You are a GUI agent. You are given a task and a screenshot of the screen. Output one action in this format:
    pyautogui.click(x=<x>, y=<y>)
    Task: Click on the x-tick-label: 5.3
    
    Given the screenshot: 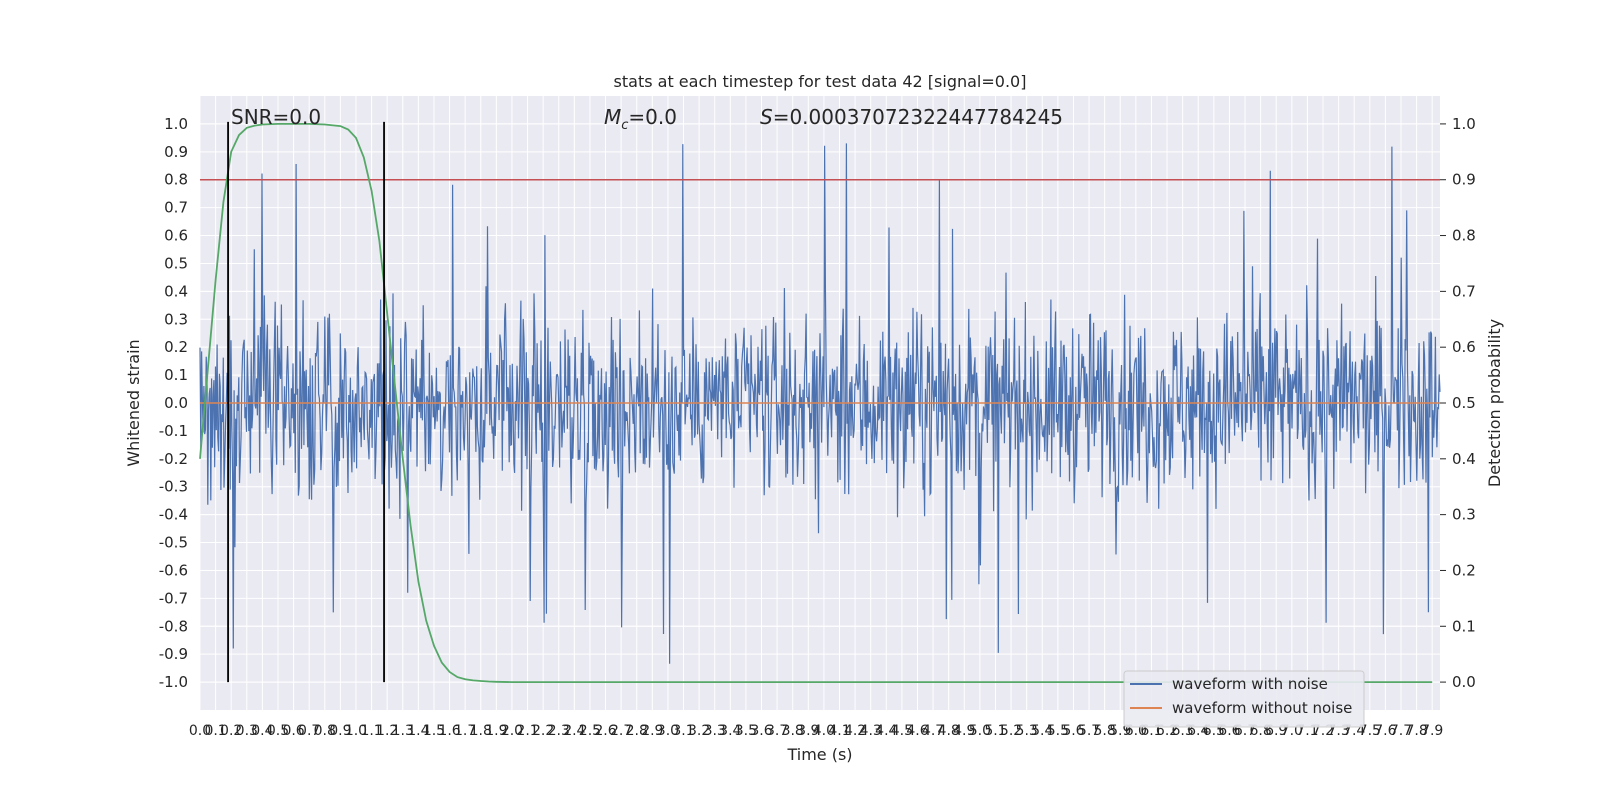 What is the action you would take?
    pyautogui.click(x=1027, y=731)
    